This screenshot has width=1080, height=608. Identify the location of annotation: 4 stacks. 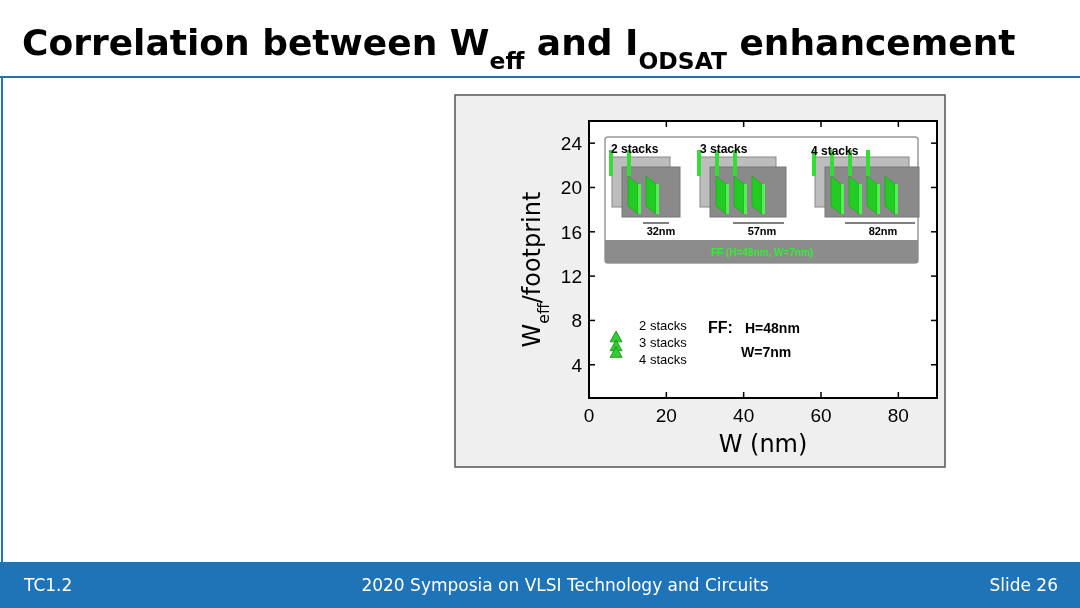
(835, 151).